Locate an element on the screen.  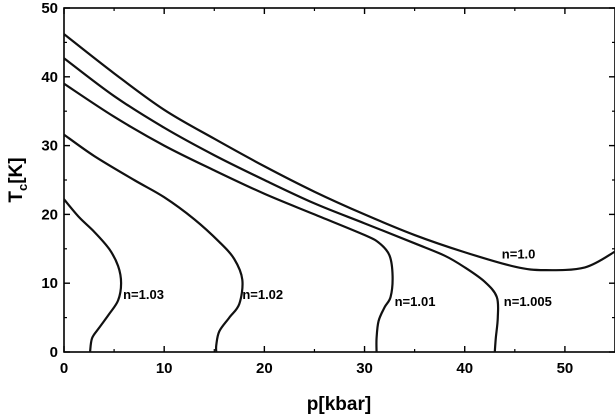
y-tick-label: 0 is located at coordinates (54, 352).